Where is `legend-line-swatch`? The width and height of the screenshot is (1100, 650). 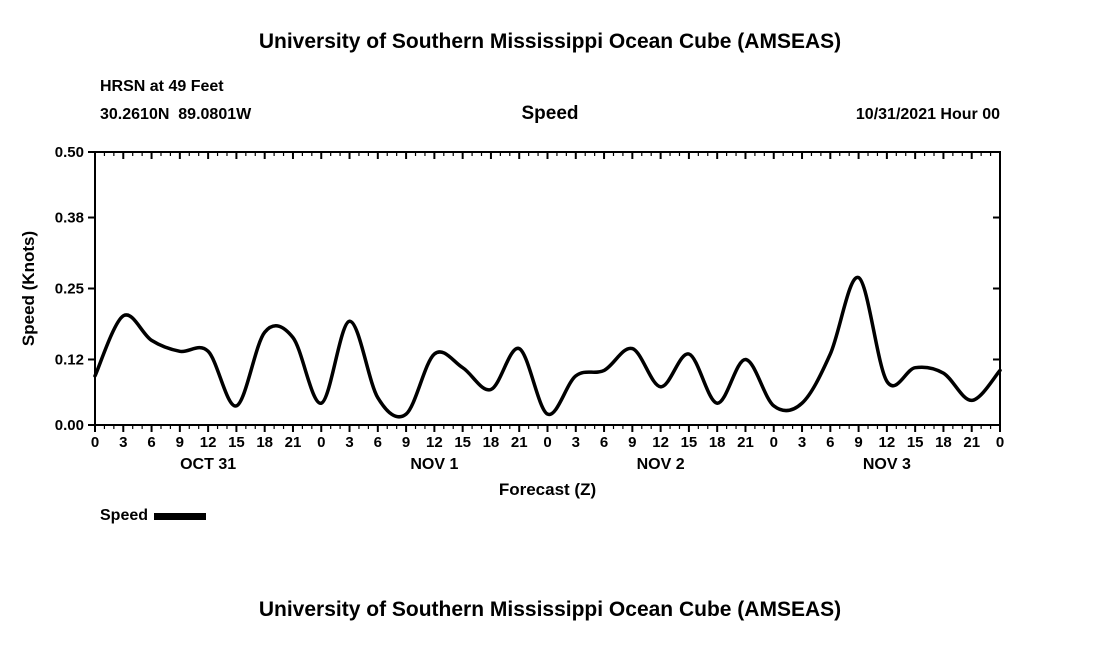 legend-line-swatch is located at coordinates (180, 516).